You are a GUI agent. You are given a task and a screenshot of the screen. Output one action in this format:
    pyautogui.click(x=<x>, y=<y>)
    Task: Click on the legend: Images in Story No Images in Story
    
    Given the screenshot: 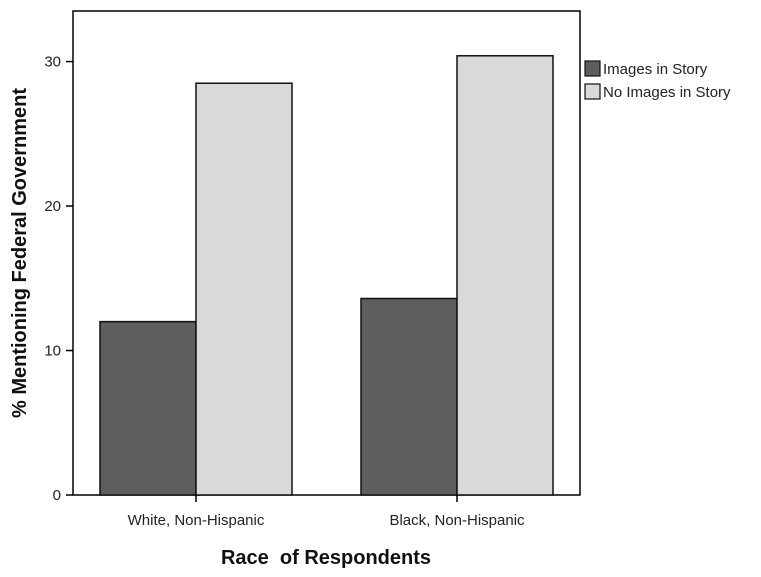 What is the action you would take?
    pyautogui.click(x=657, y=80)
    